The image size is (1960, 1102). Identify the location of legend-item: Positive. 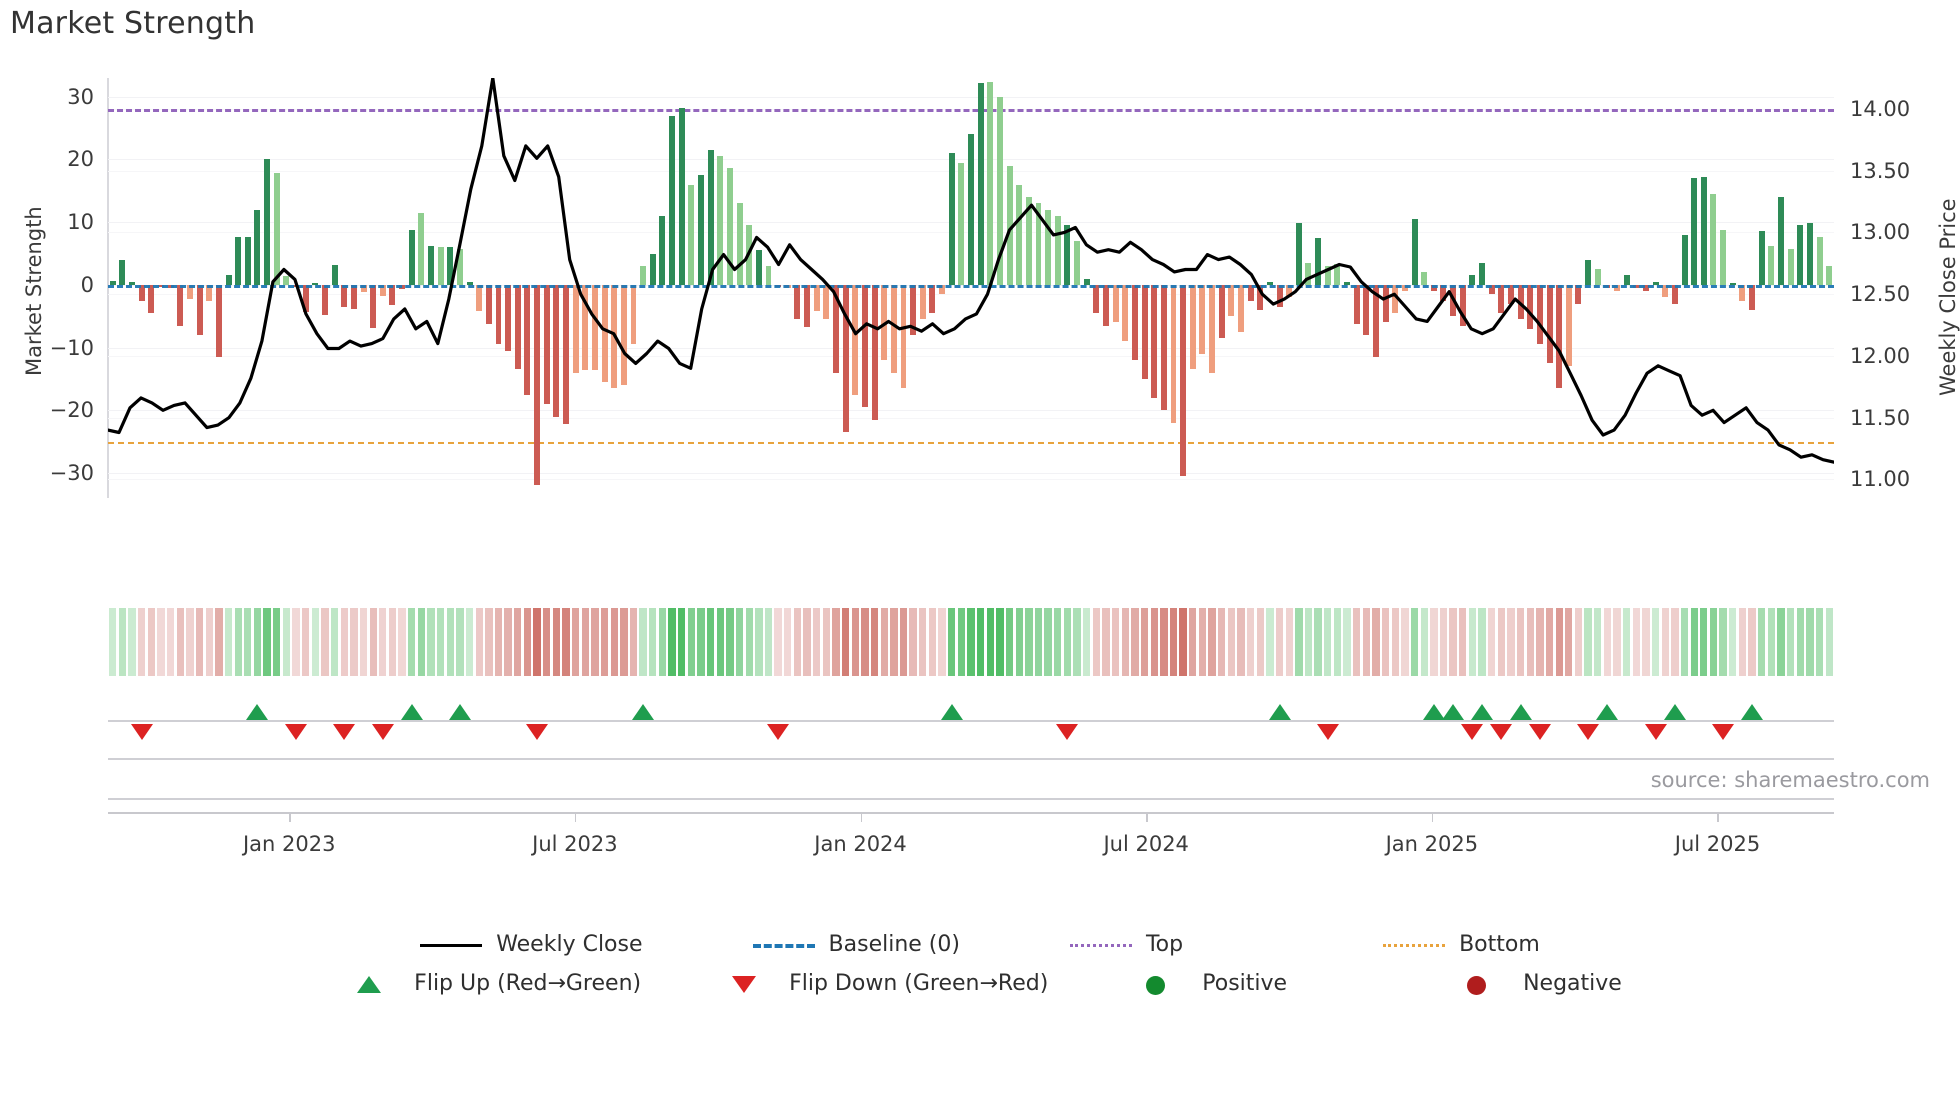
(1206, 983).